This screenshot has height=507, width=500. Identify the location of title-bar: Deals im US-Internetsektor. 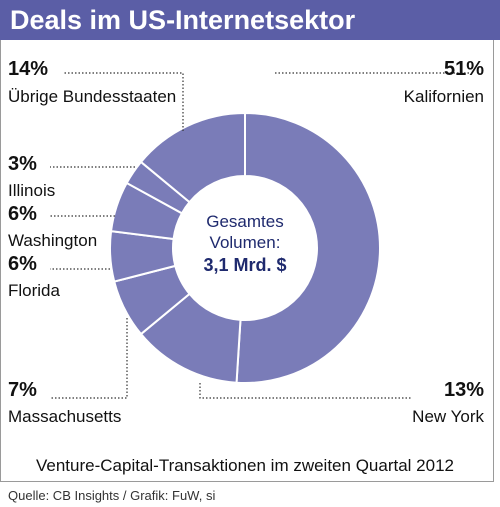
(250, 20).